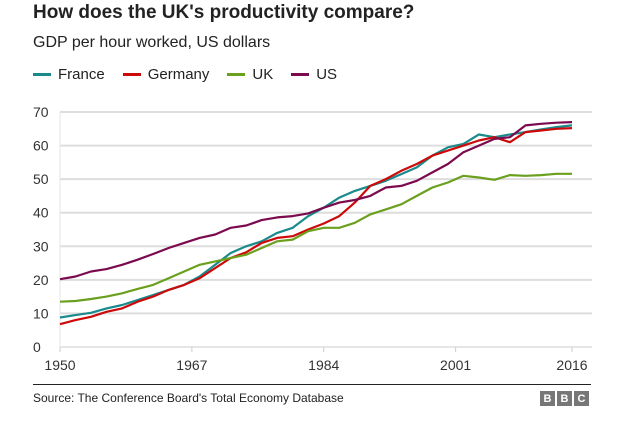 The height and width of the screenshot is (444, 624). I want to click on chart-title: How does the UK's productivity compare?, so click(224, 12).